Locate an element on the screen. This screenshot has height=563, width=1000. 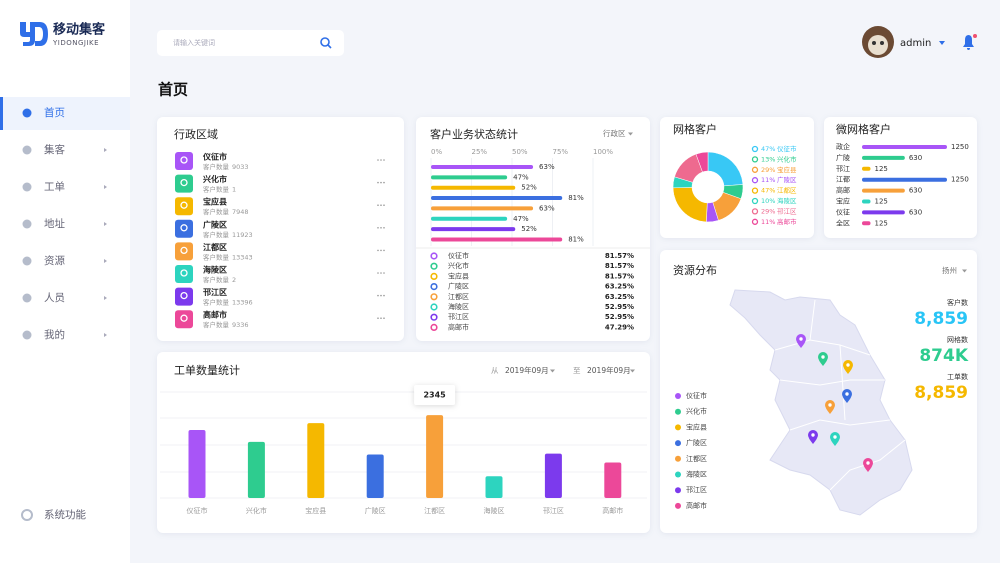
region-icon-glyph is located at coordinates (184, 182).